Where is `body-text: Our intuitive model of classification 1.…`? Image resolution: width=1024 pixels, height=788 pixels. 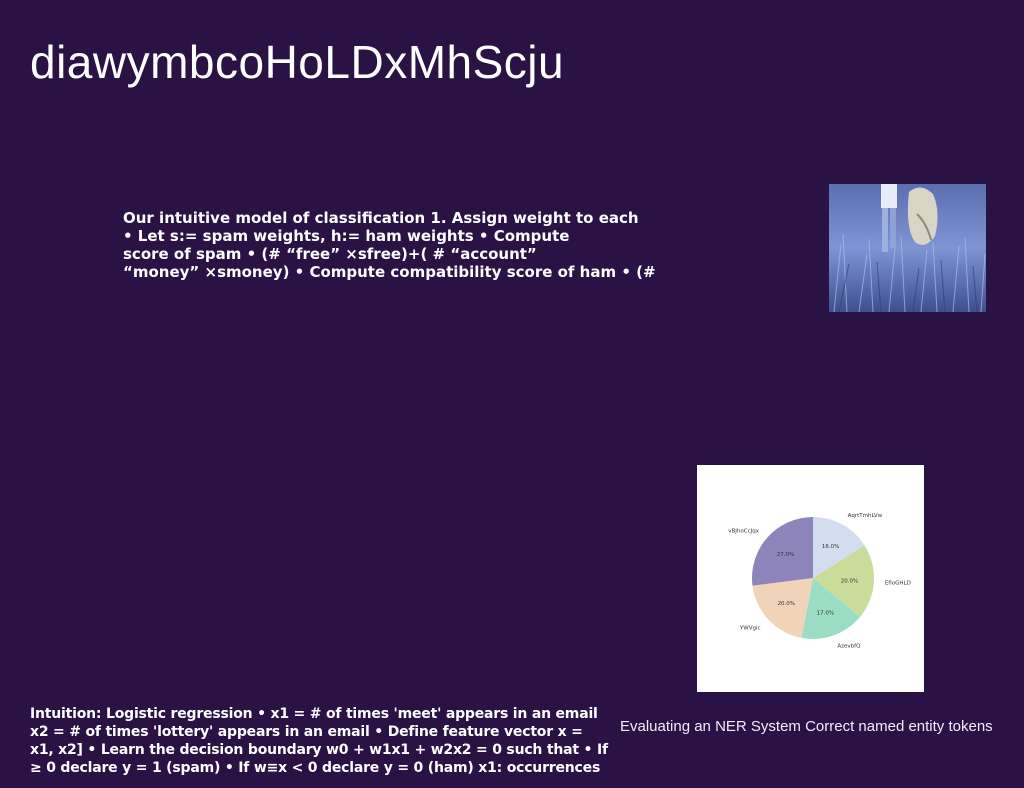 body-text: Our intuitive model of classification 1.… is located at coordinates (413, 245).